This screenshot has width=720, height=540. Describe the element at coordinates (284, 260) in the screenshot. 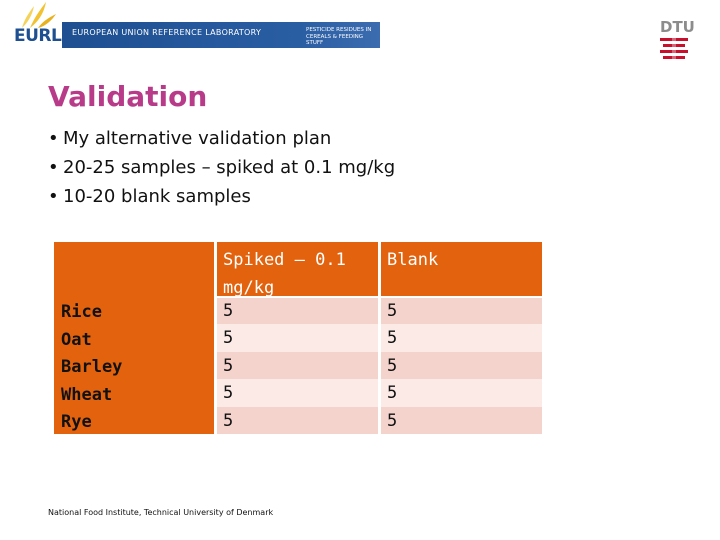

I see `header-spiked-line1: Spiked – 0.1` at that location.